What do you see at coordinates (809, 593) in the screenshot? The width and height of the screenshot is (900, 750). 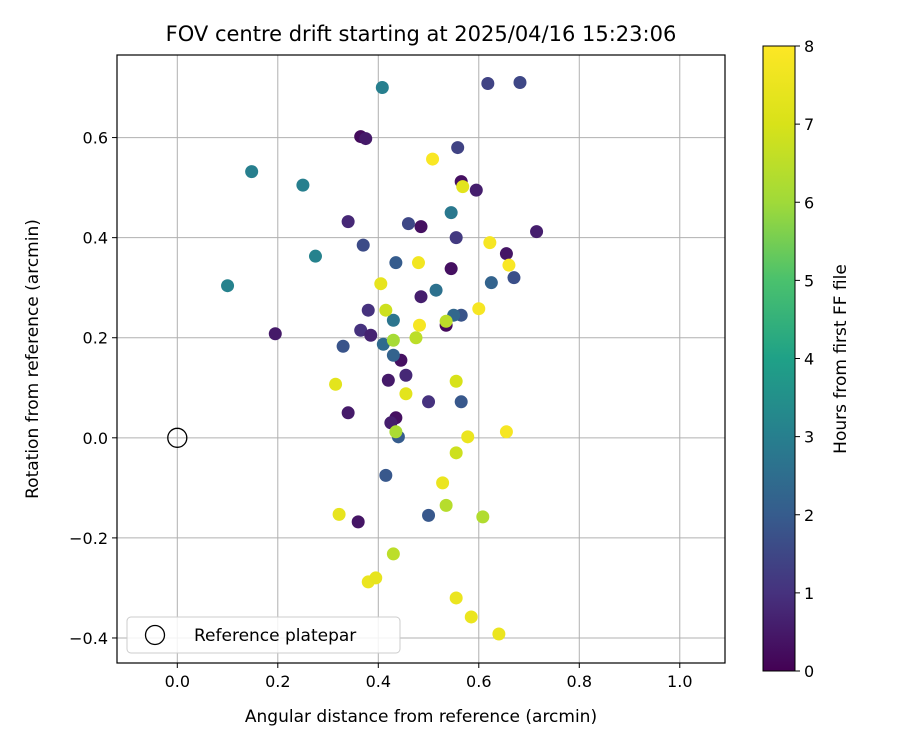 I see `colorbar-tick-label: 1` at bounding box center [809, 593].